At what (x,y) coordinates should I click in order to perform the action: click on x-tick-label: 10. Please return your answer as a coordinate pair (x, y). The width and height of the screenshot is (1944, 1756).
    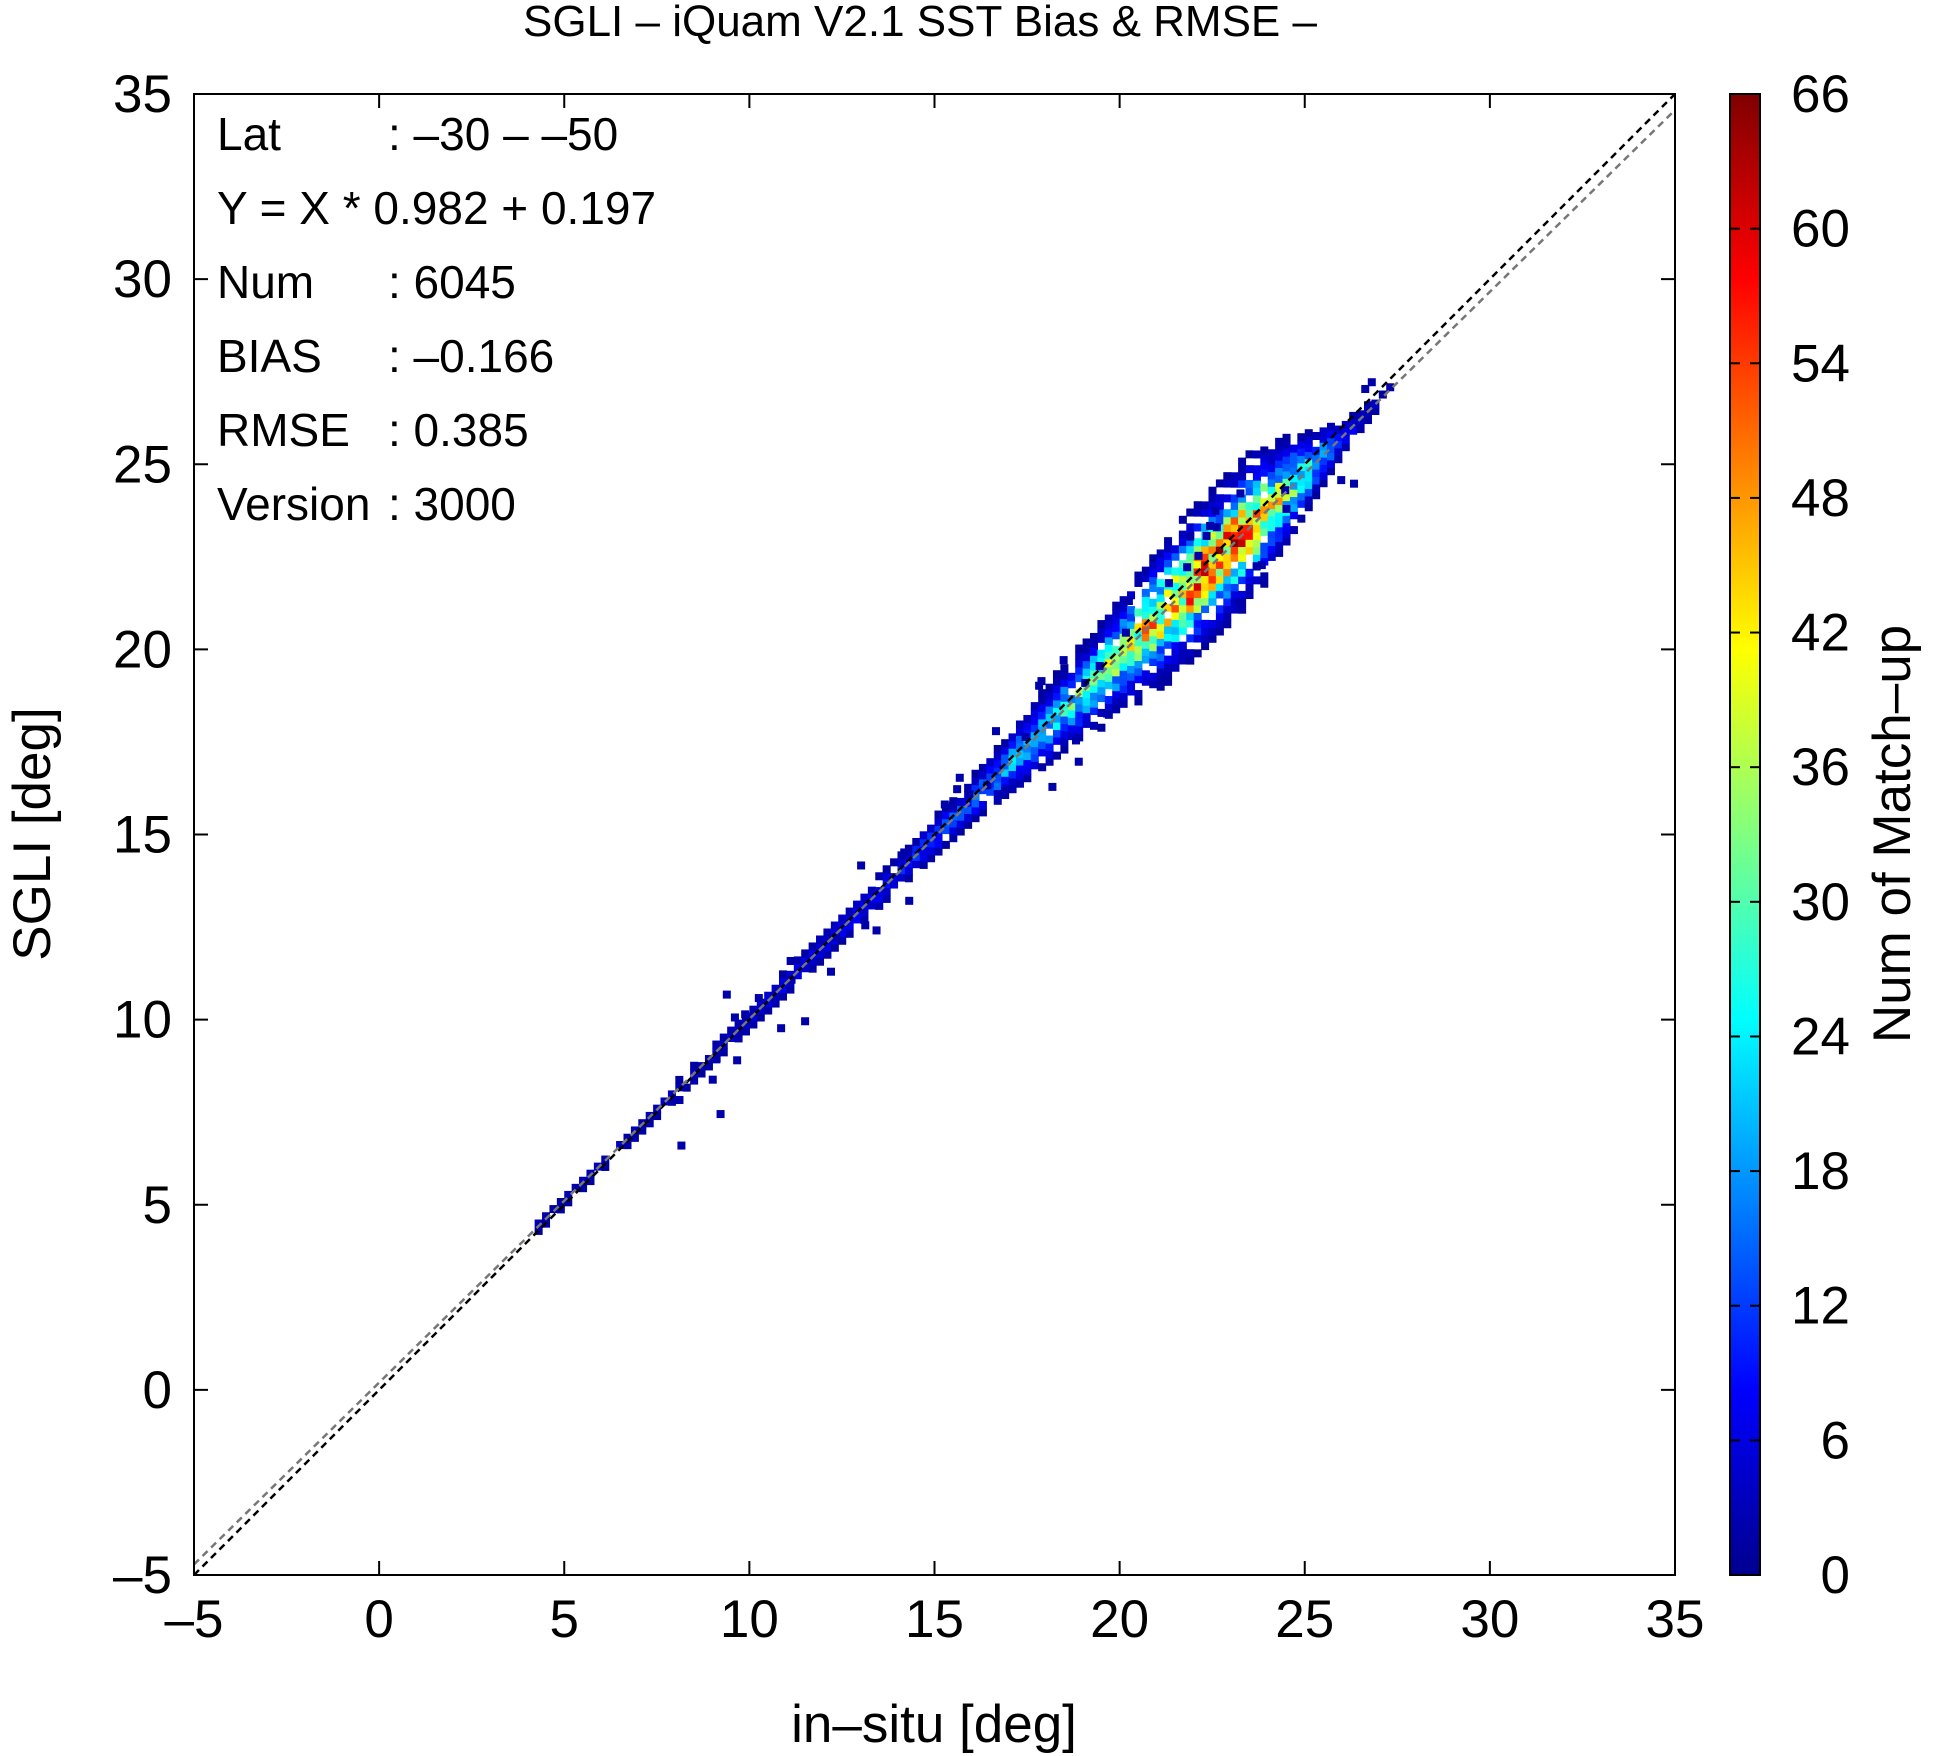
    Looking at the image, I should click on (749, 1619).